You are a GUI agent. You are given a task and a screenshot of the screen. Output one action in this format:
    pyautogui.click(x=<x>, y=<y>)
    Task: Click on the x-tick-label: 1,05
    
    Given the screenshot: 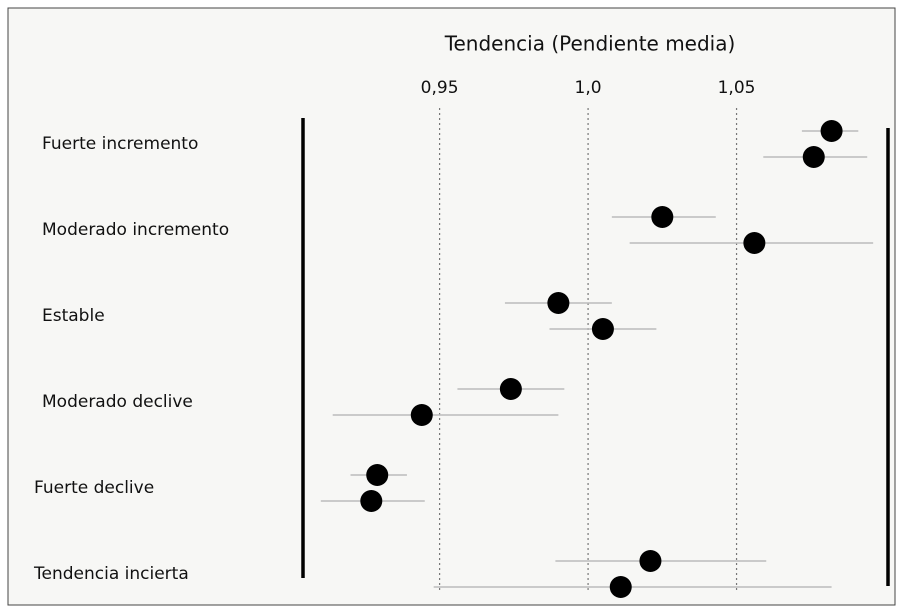 What is the action you would take?
    pyautogui.click(x=737, y=88)
    